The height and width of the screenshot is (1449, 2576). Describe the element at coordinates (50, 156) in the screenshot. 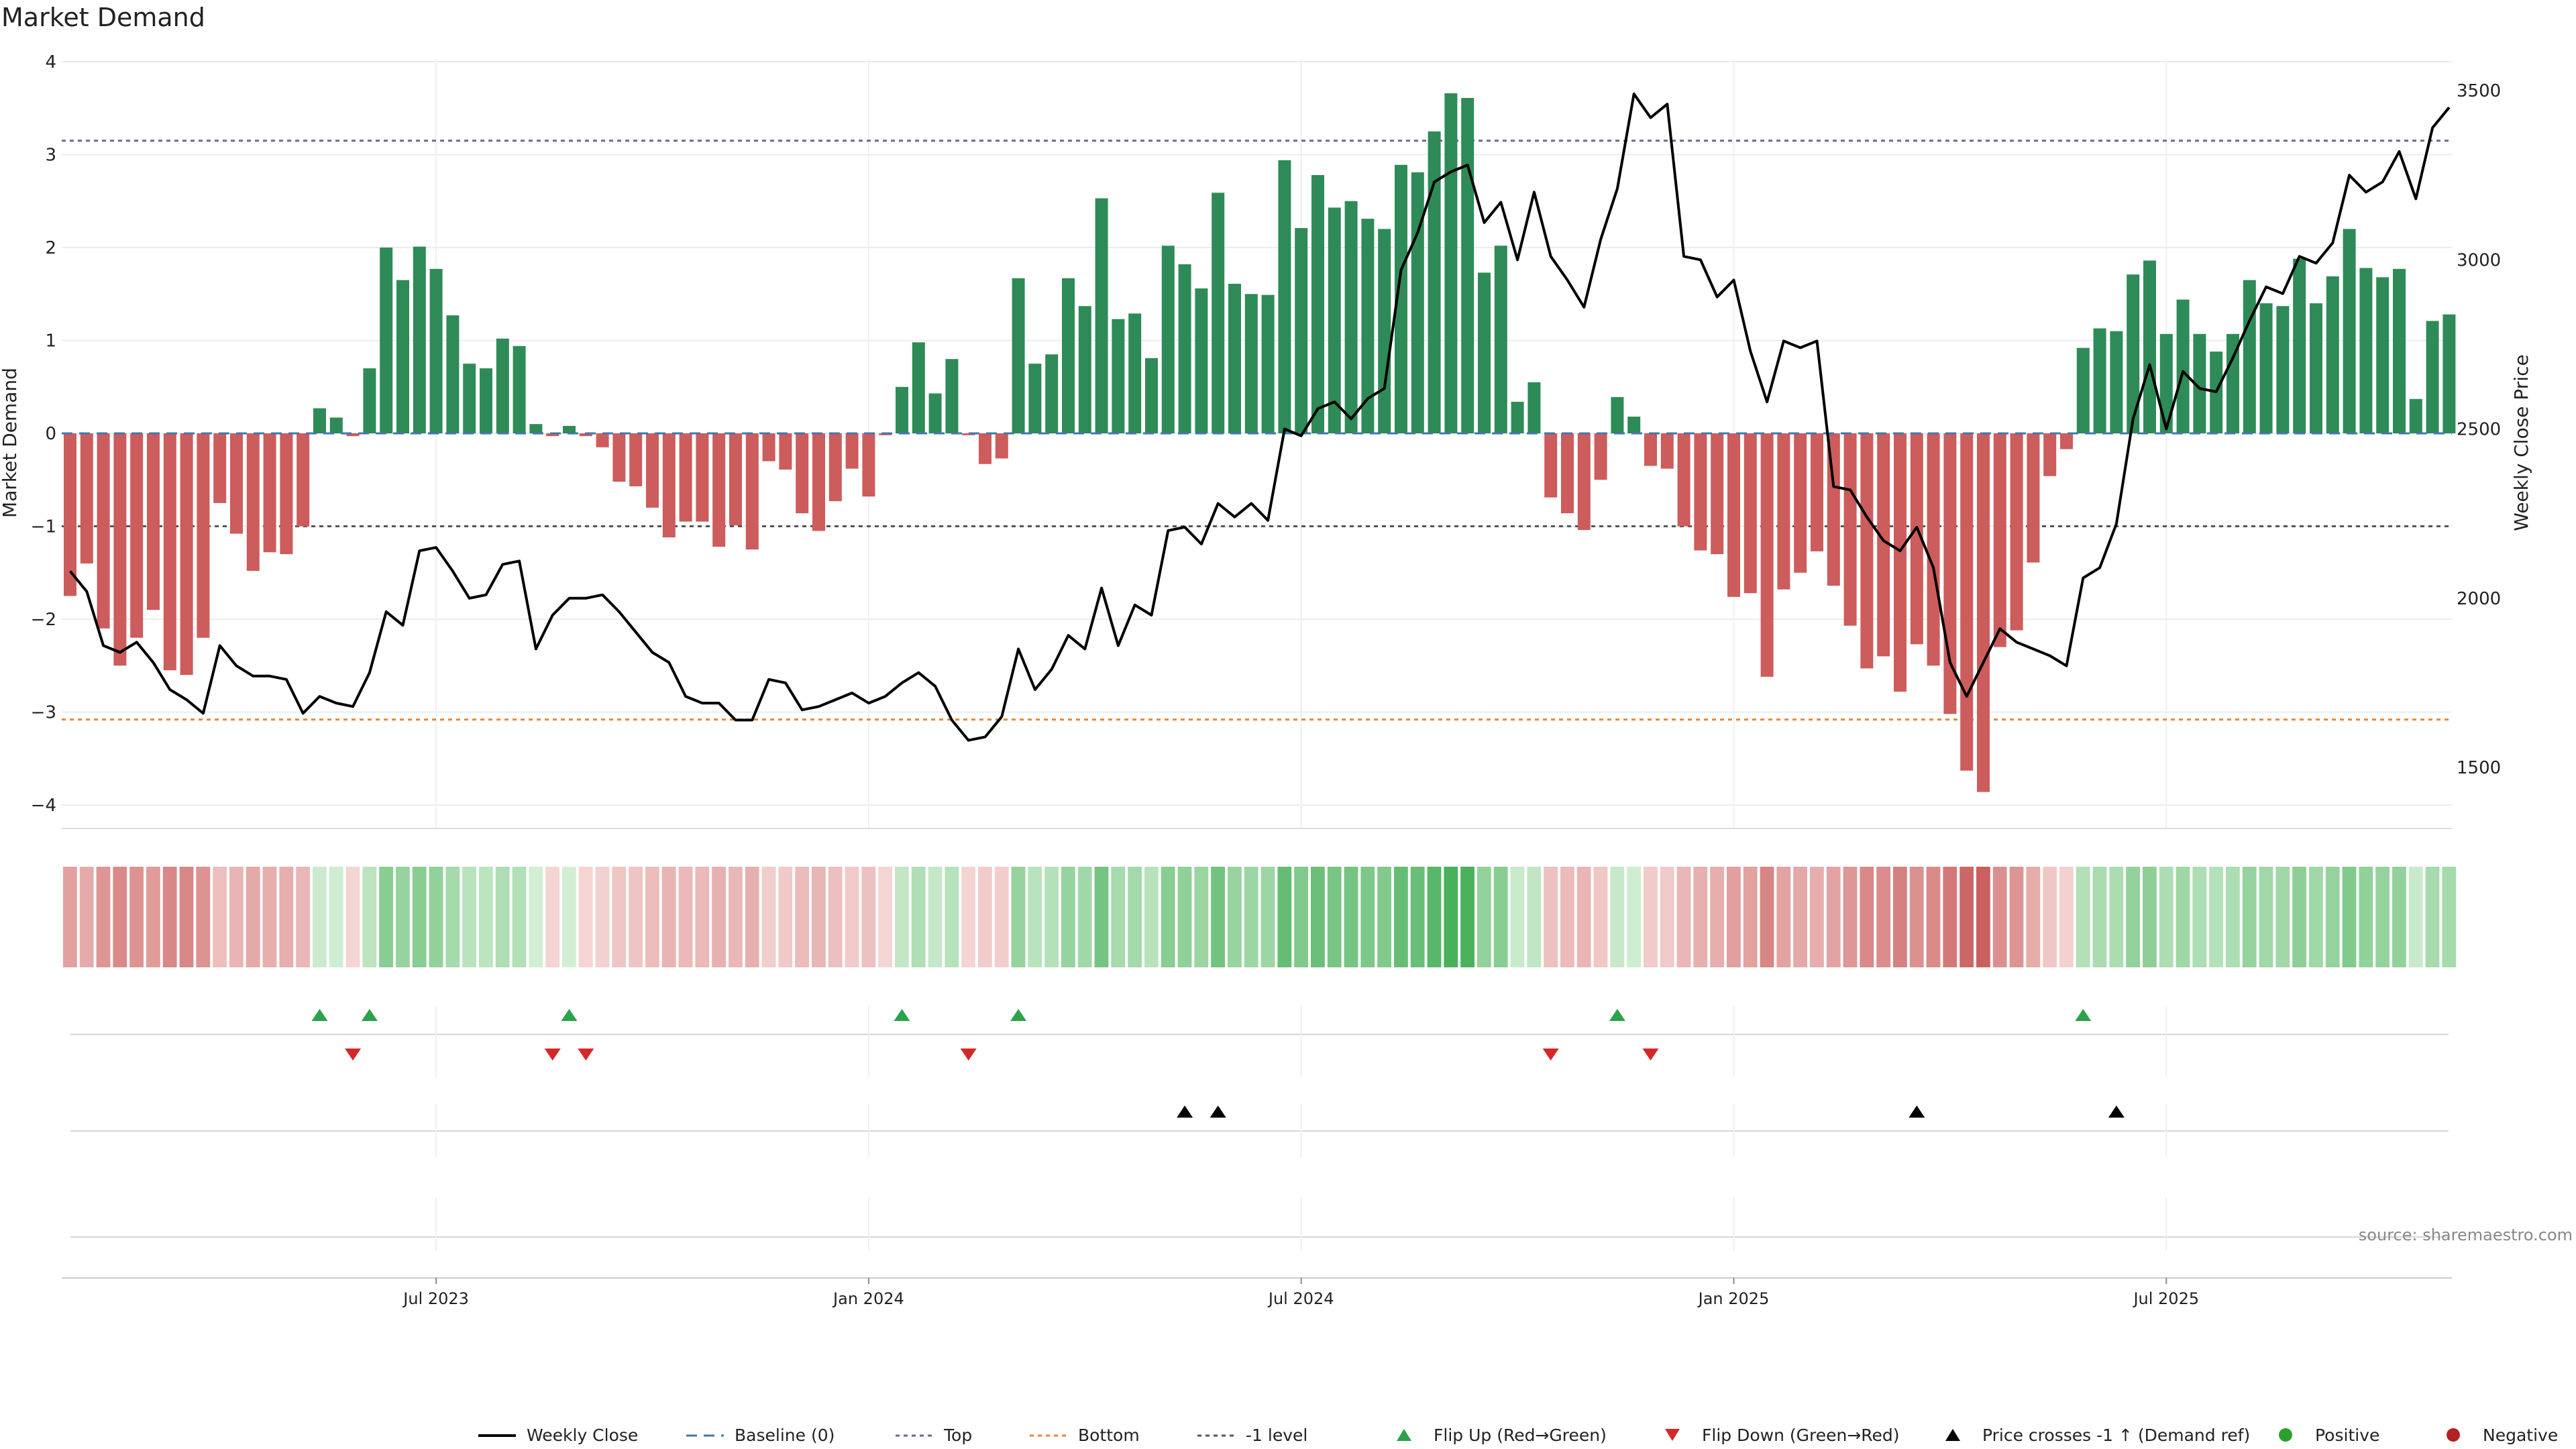

I see `y-tick-label: 3` at that location.